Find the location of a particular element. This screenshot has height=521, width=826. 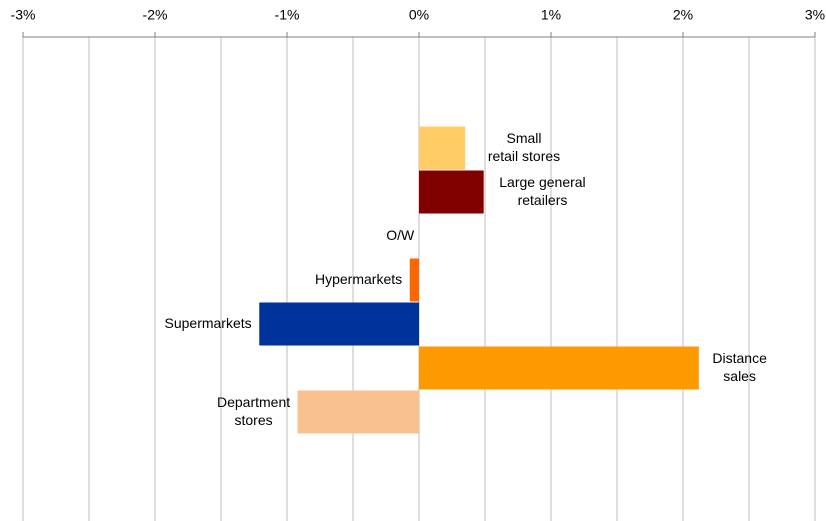

x-tick-label: -1% is located at coordinates (287, 15).